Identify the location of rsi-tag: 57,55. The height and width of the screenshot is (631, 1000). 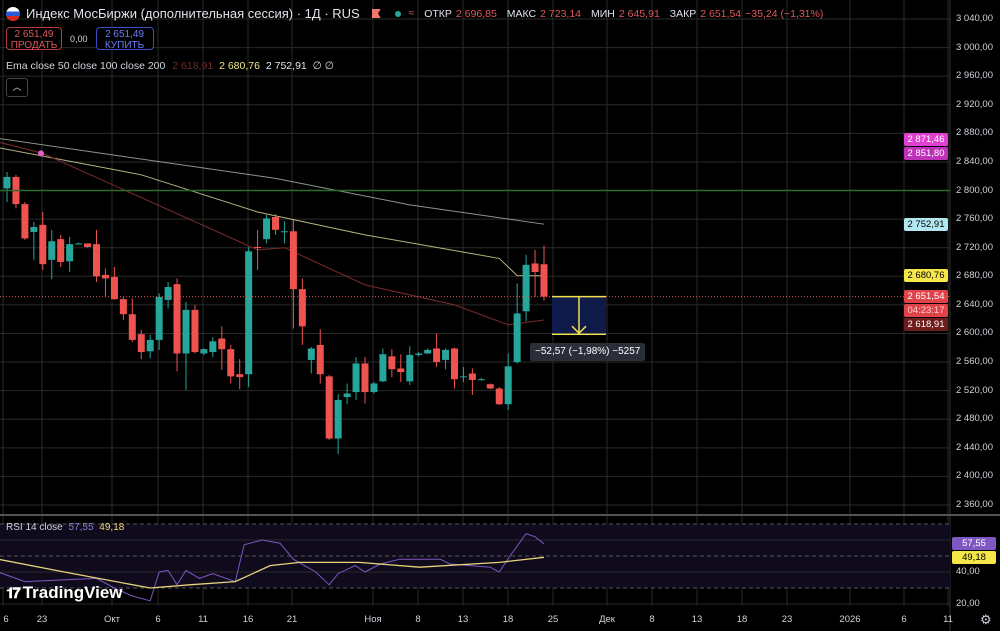
(974, 544).